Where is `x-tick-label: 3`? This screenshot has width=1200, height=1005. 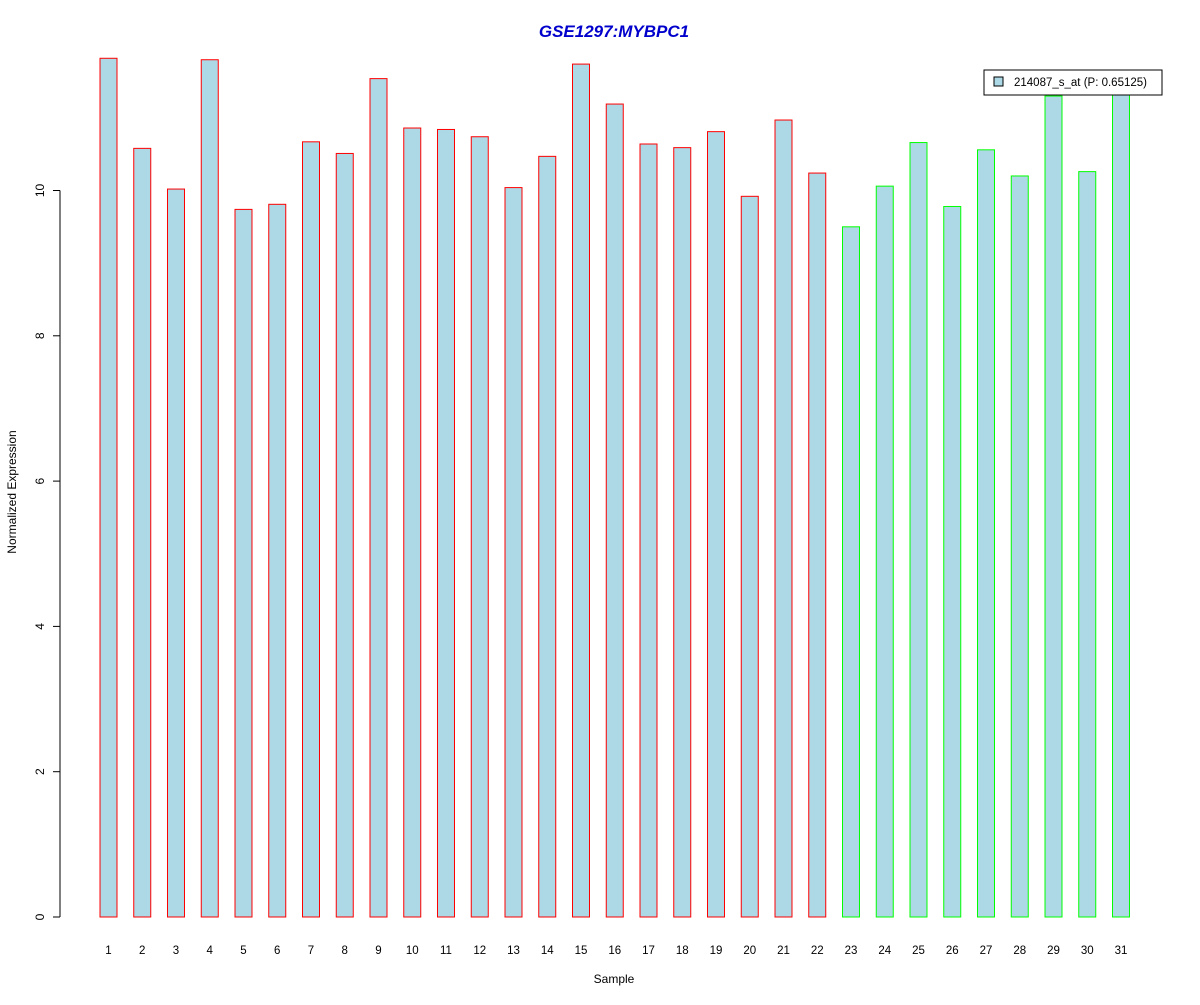
x-tick-label: 3 is located at coordinates (176, 951).